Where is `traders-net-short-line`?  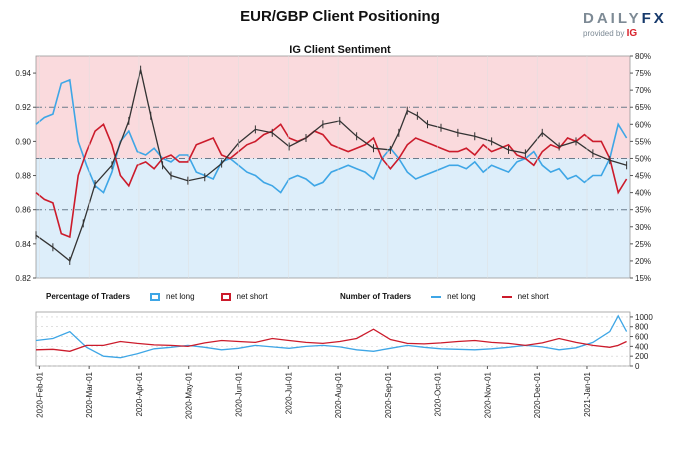
traders-net-short-line is located at coordinates (331, 340).